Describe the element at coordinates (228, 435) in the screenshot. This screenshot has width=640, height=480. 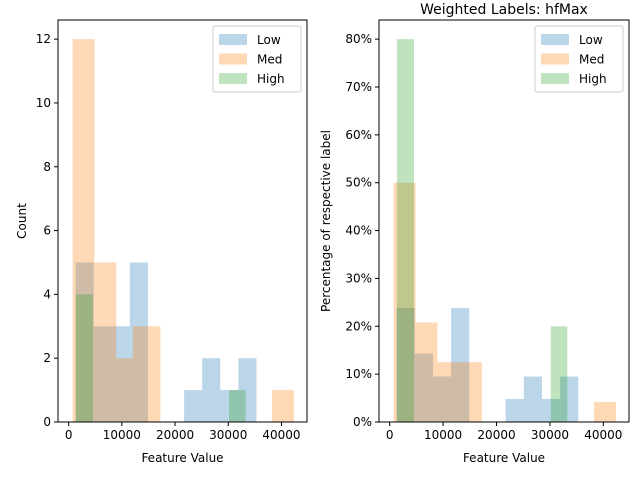
I see `count-histogram-x-tick-label: 30000` at that location.